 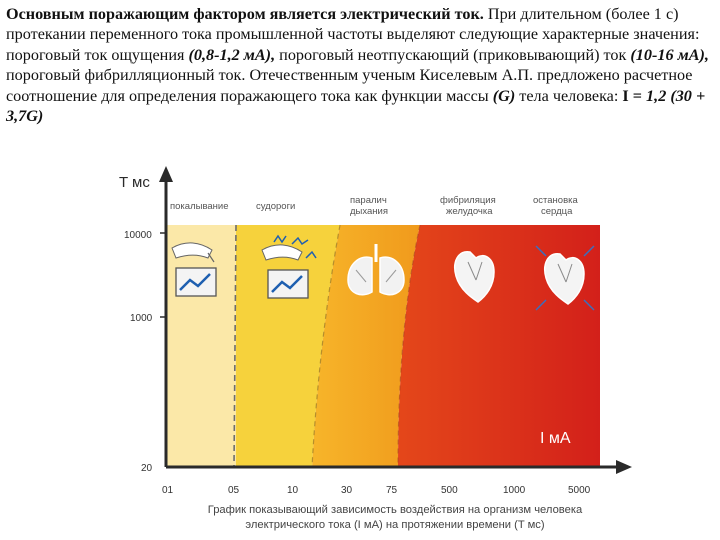 I want to click on y-tick-label: 1000, so click(x=141, y=318).